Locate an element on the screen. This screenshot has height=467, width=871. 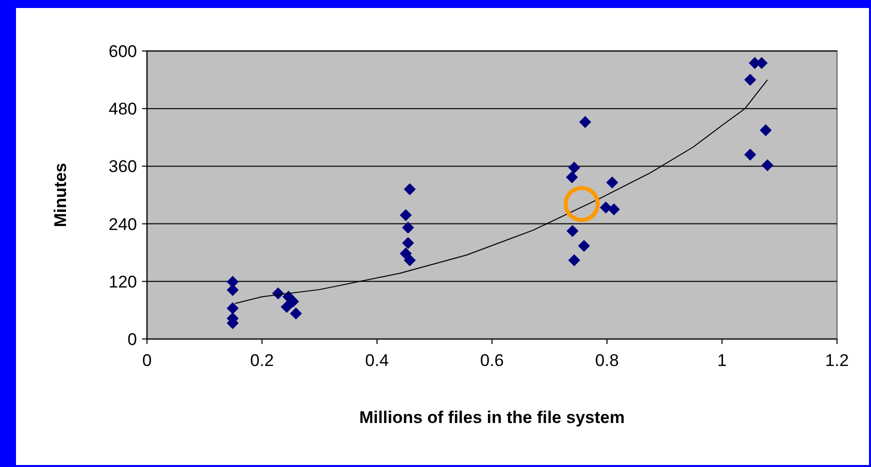
y-tick-label: 360 is located at coordinates (122, 166).